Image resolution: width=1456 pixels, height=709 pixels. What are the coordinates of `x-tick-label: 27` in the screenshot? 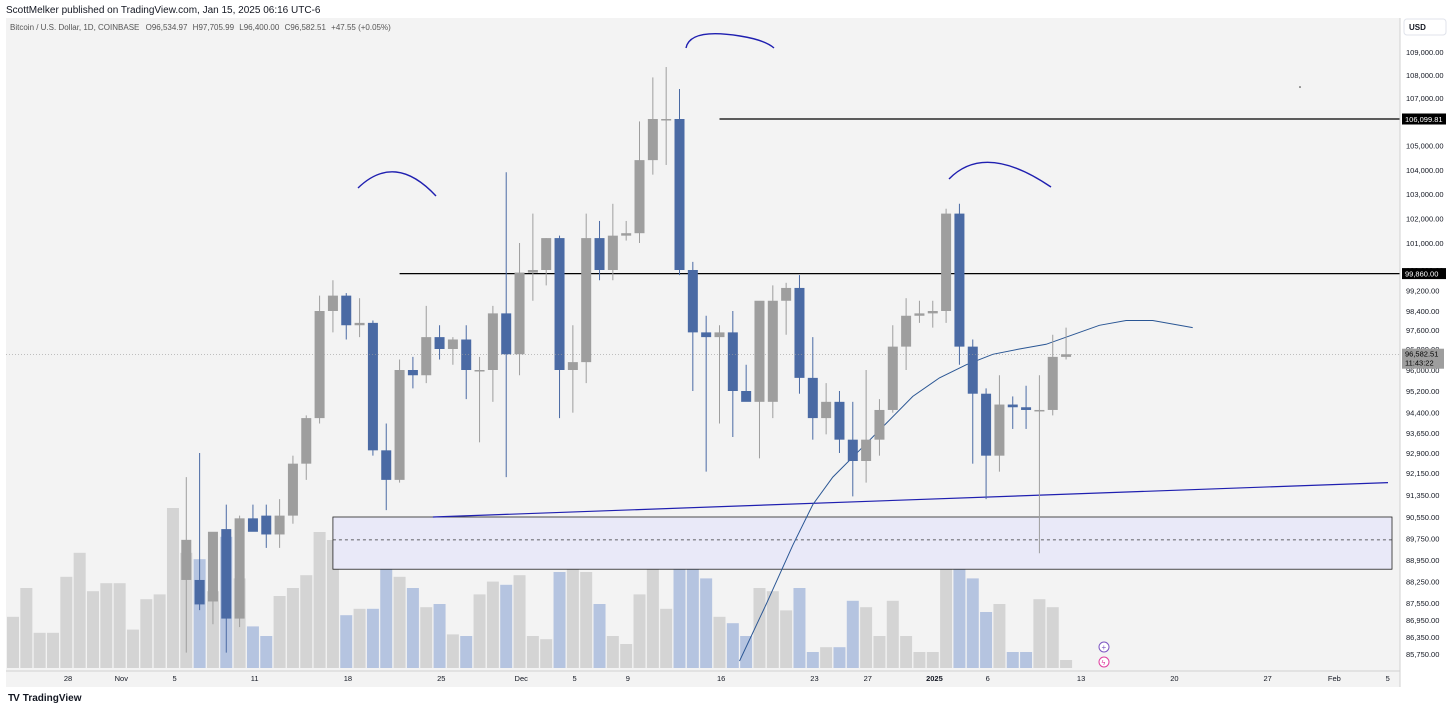 It's located at (868, 678).